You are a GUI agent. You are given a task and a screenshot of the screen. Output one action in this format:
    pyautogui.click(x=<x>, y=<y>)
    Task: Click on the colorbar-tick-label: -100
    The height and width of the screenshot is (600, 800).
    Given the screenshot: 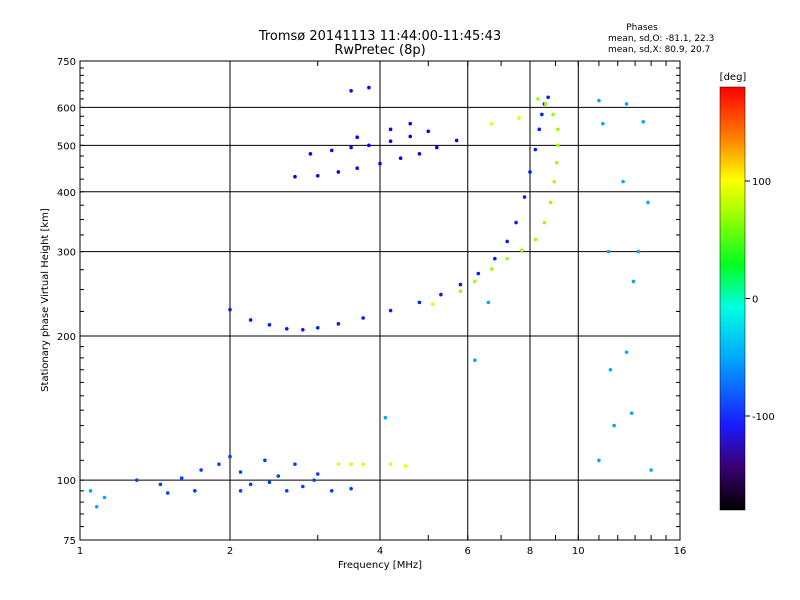 What is the action you would take?
    pyautogui.click(x=763, y=417)
    